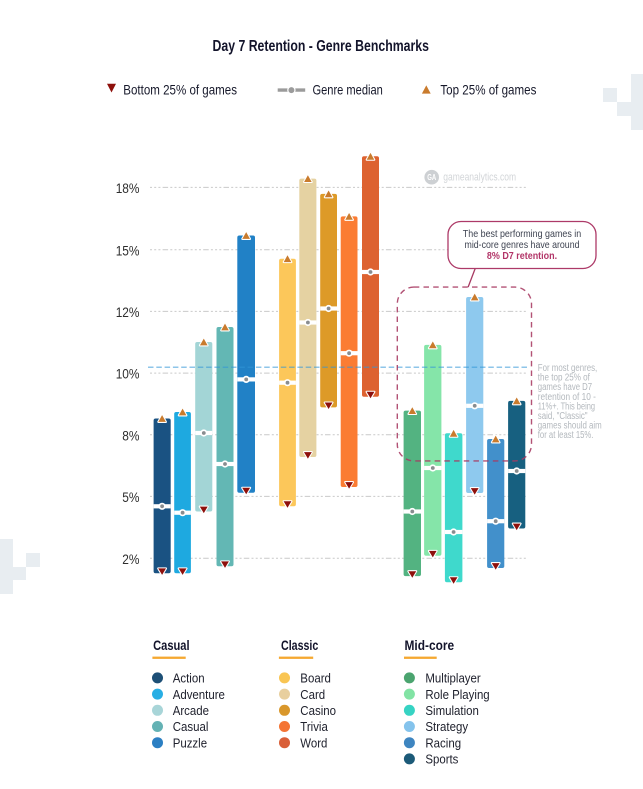  Describe the element at coordinates (443, 742) in the screenshot. I see `svg-text: Racing` at that location.